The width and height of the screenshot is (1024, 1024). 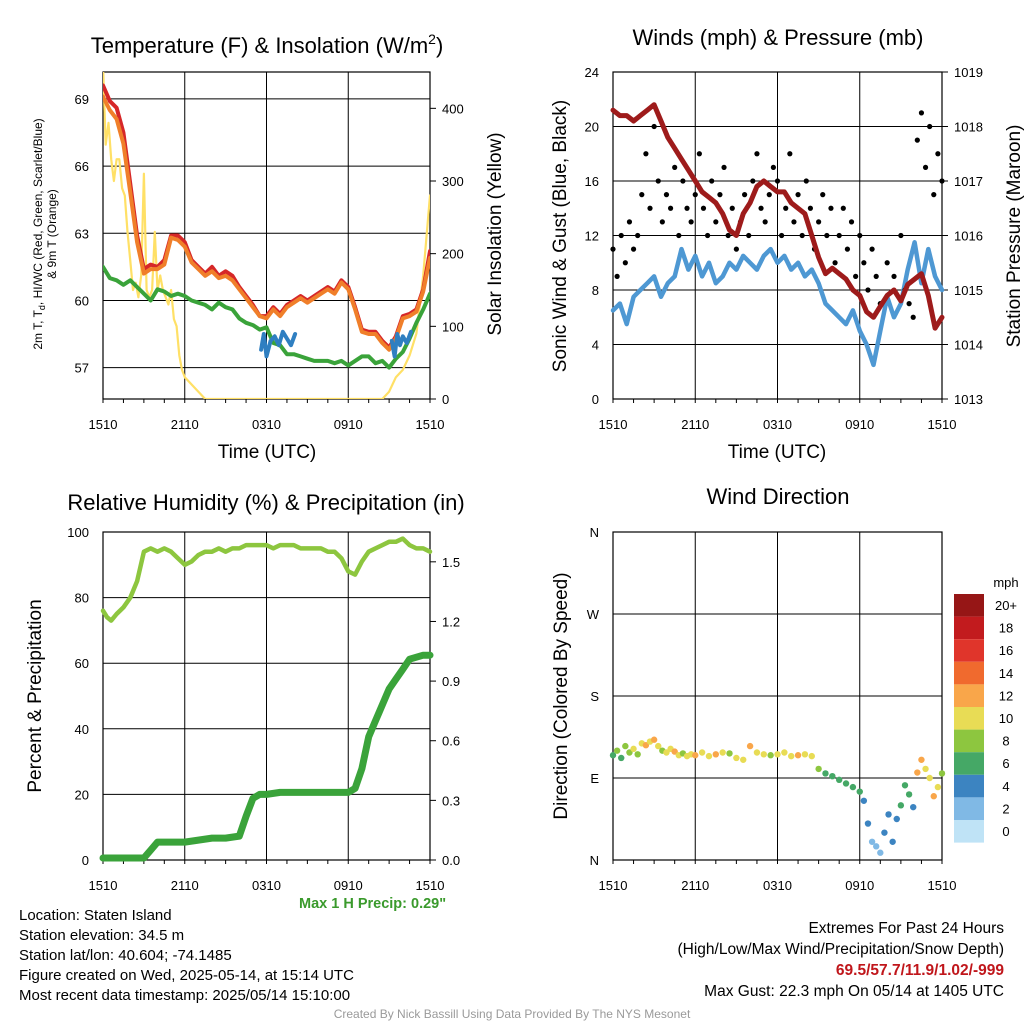 What do you see at coordinates (1005, 808) in the screenshot?
I see `speed-legend-label: 2` at bounding box center [1005, 808].